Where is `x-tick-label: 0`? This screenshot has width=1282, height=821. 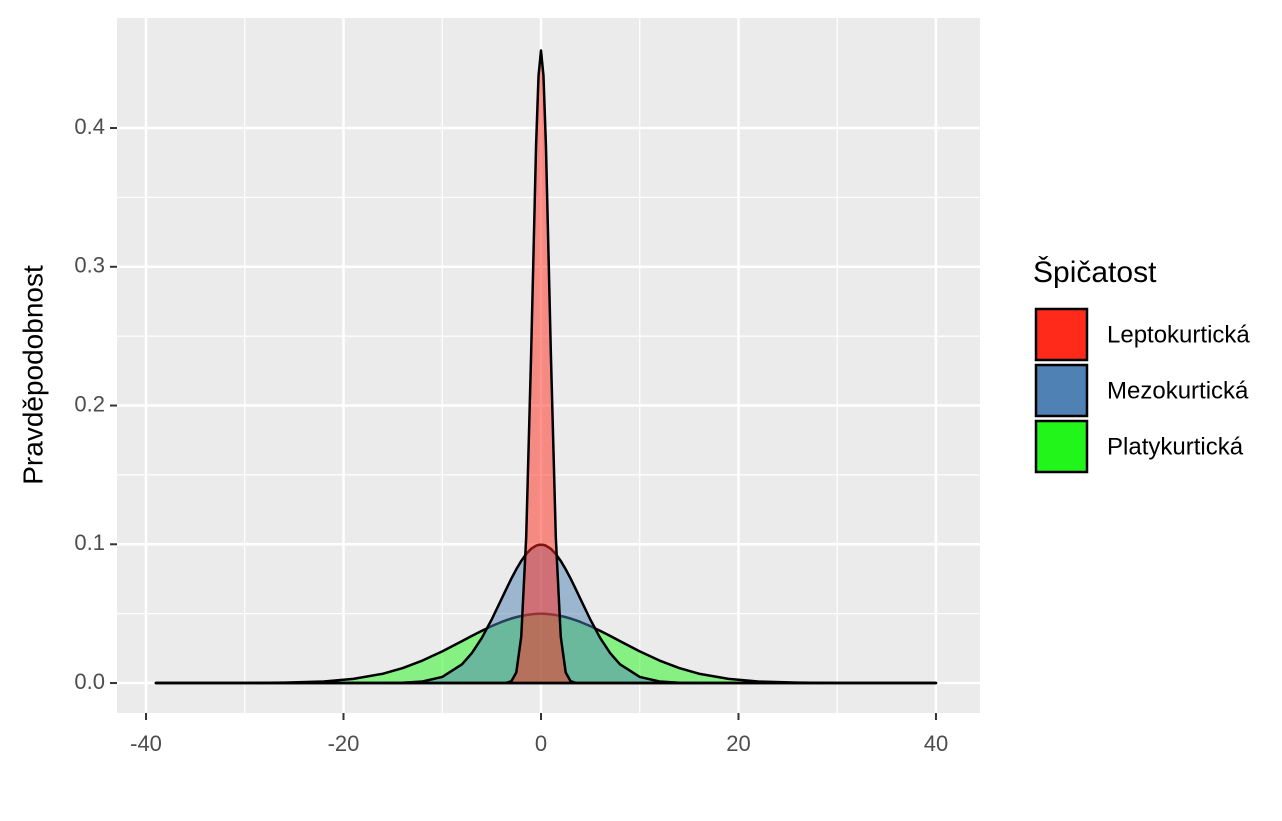
x-tick-label: 0 is located at coordinates (541, 743).